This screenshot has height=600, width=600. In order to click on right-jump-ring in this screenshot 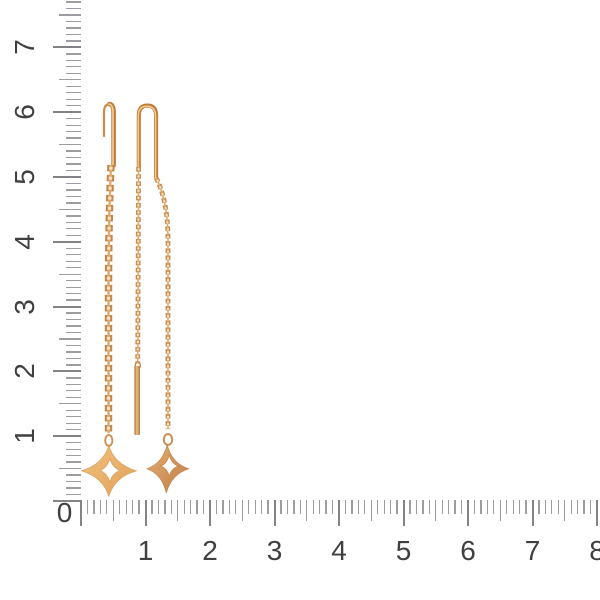, I will do `click(168, 439)`.